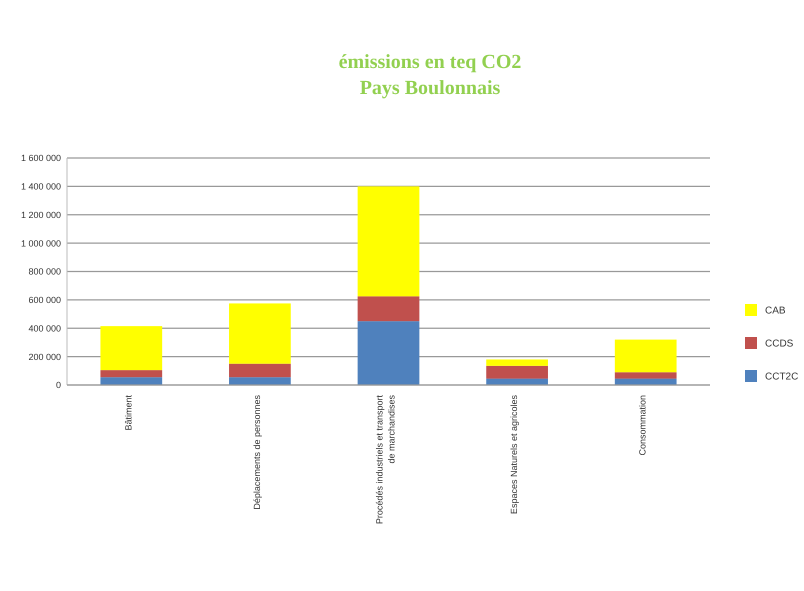 The height and width of the screenshot is (591, 804). I want to click on y-tick-label: 1 600 000, so click(40, 158).